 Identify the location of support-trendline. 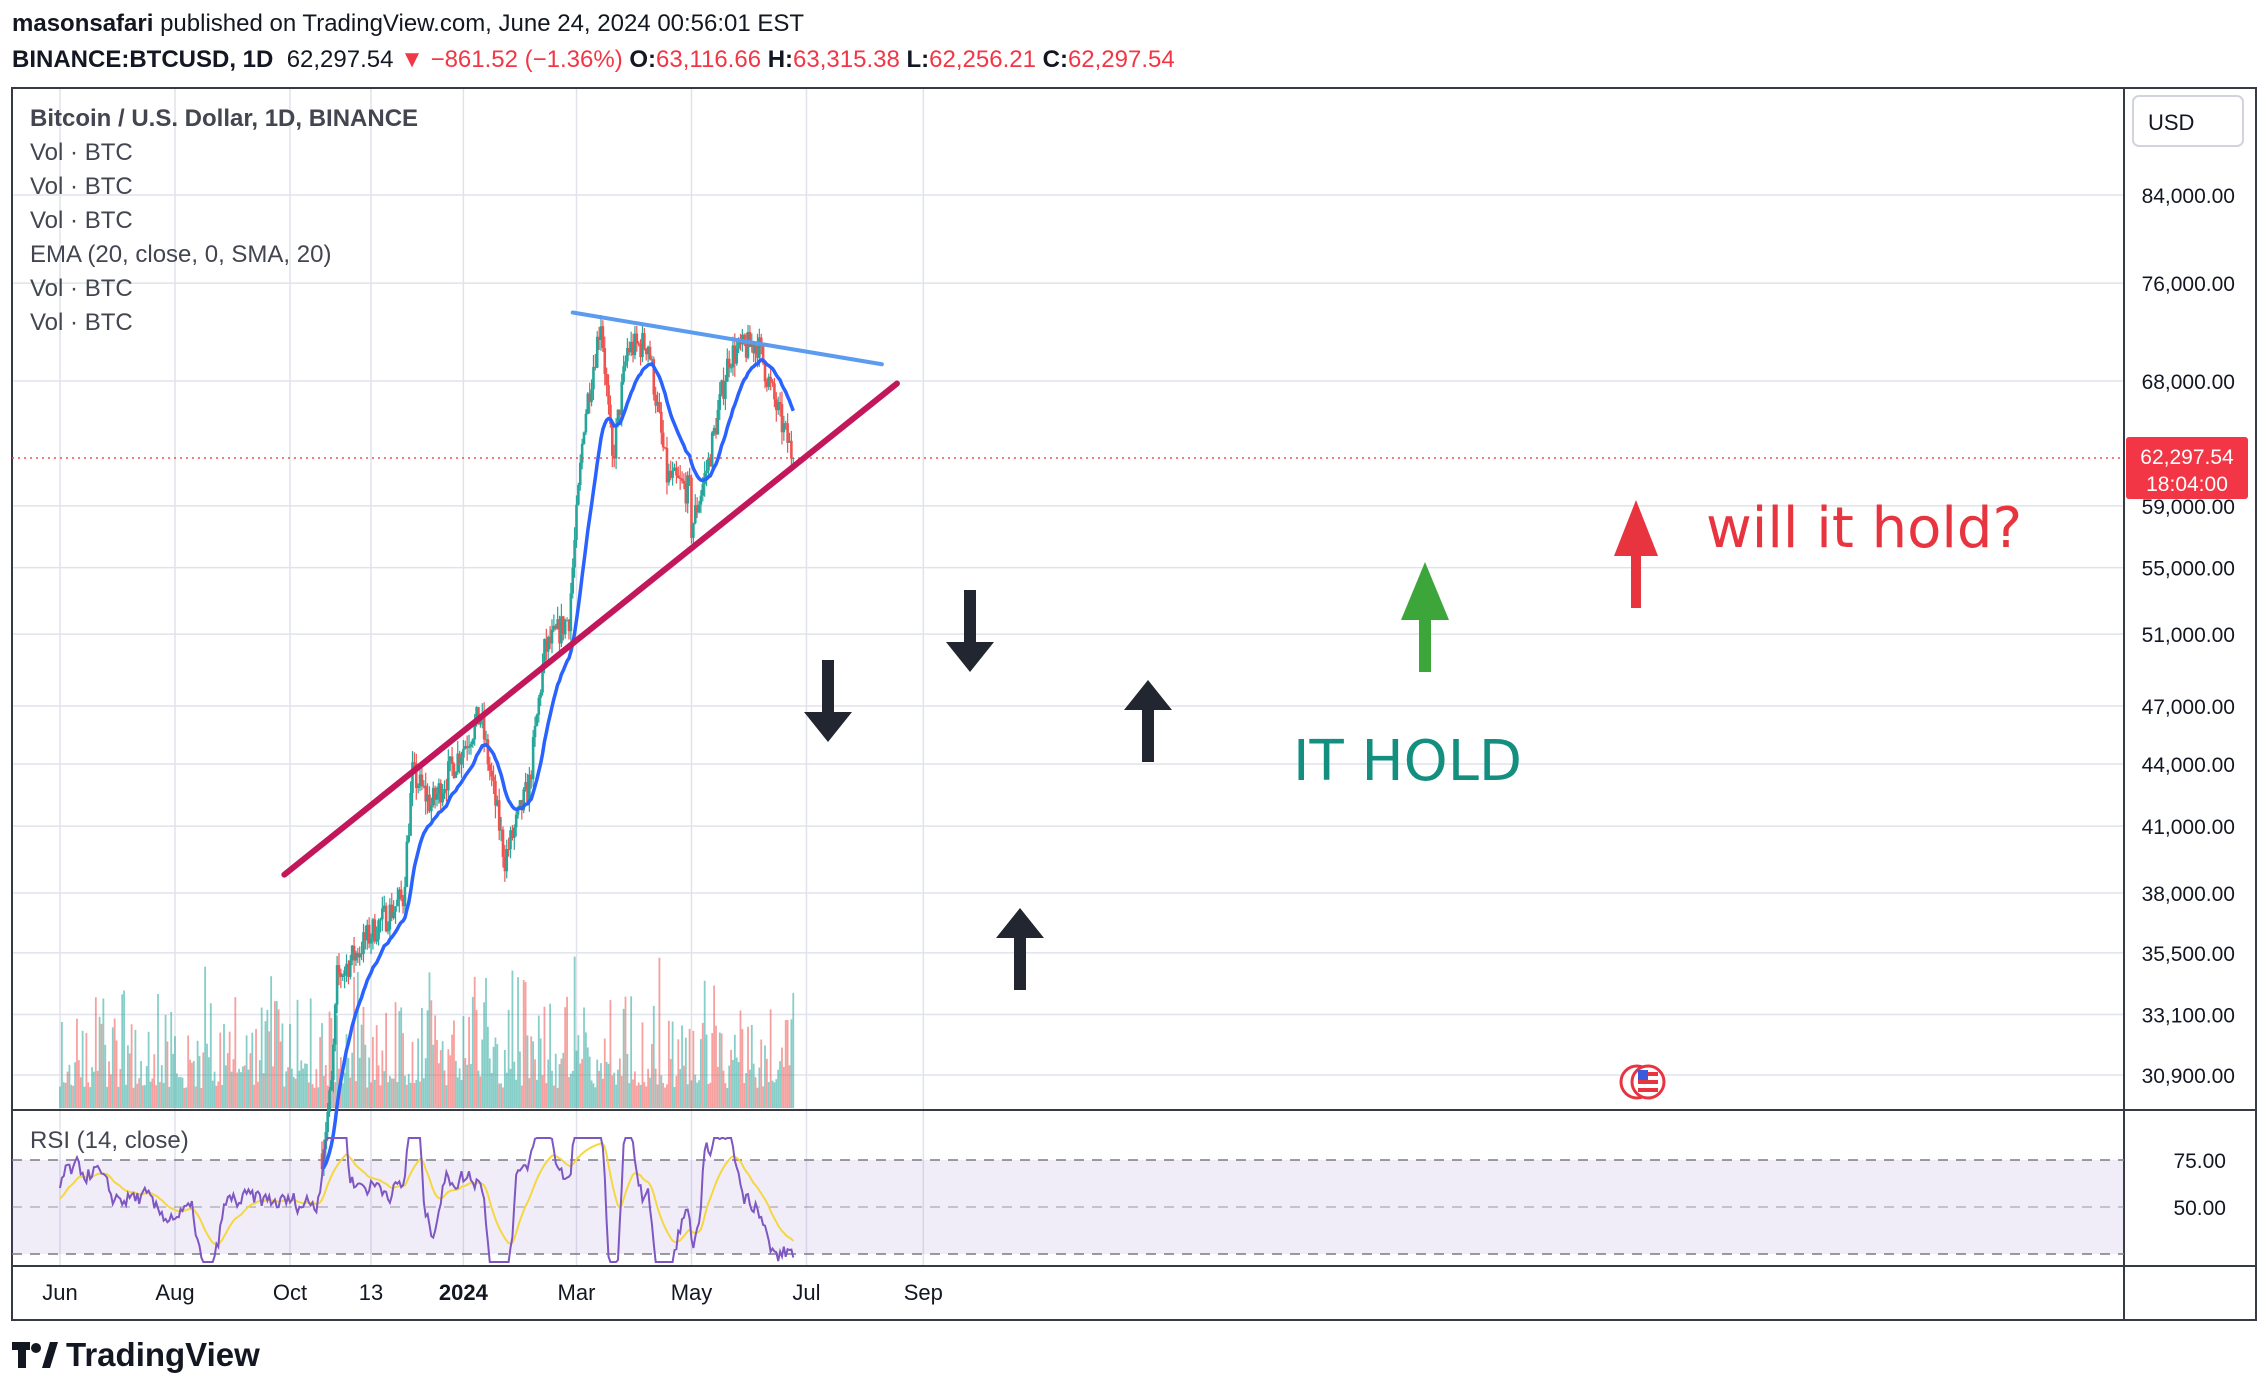
(590, 629).